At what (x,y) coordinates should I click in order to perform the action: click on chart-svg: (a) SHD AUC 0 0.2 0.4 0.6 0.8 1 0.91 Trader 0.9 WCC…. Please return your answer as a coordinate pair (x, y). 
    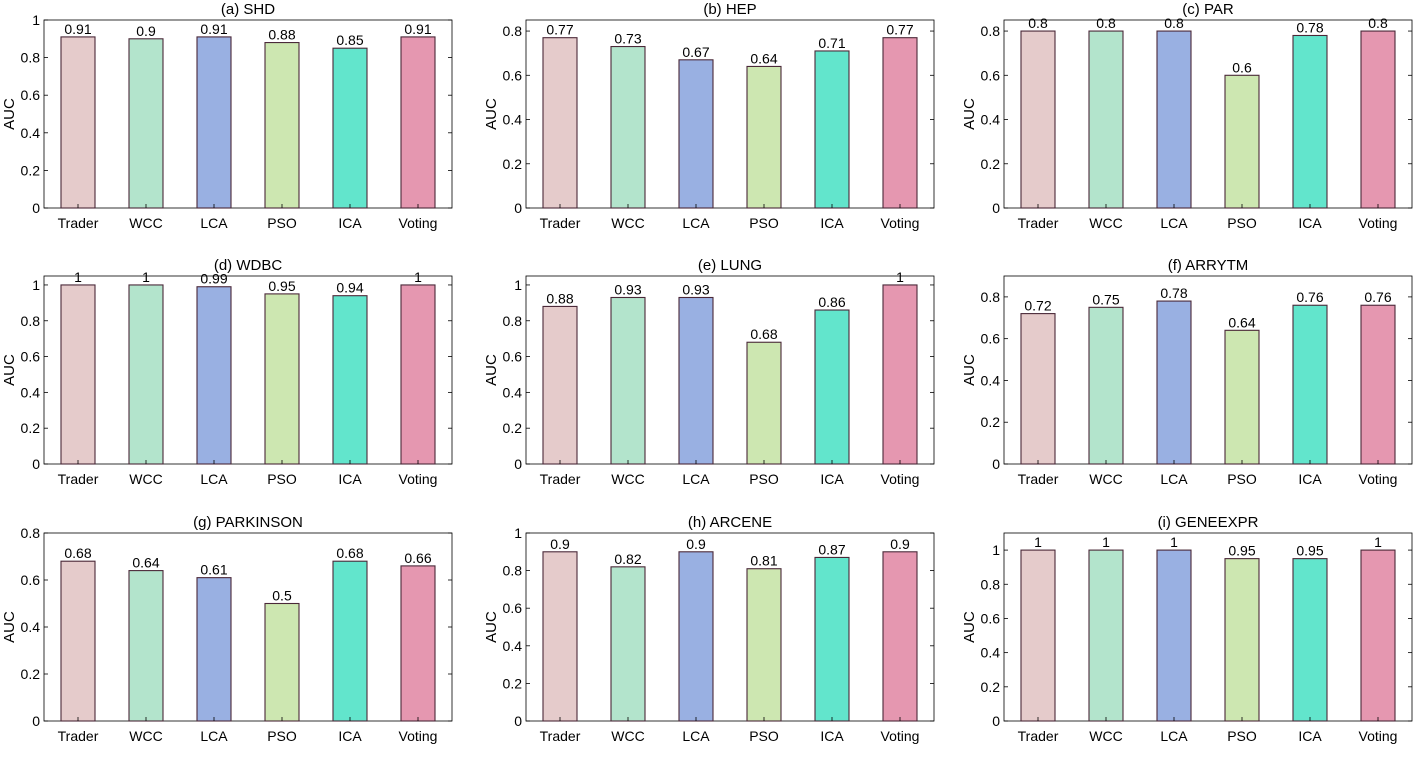
    Looking at the image, I should click on (227, 116).